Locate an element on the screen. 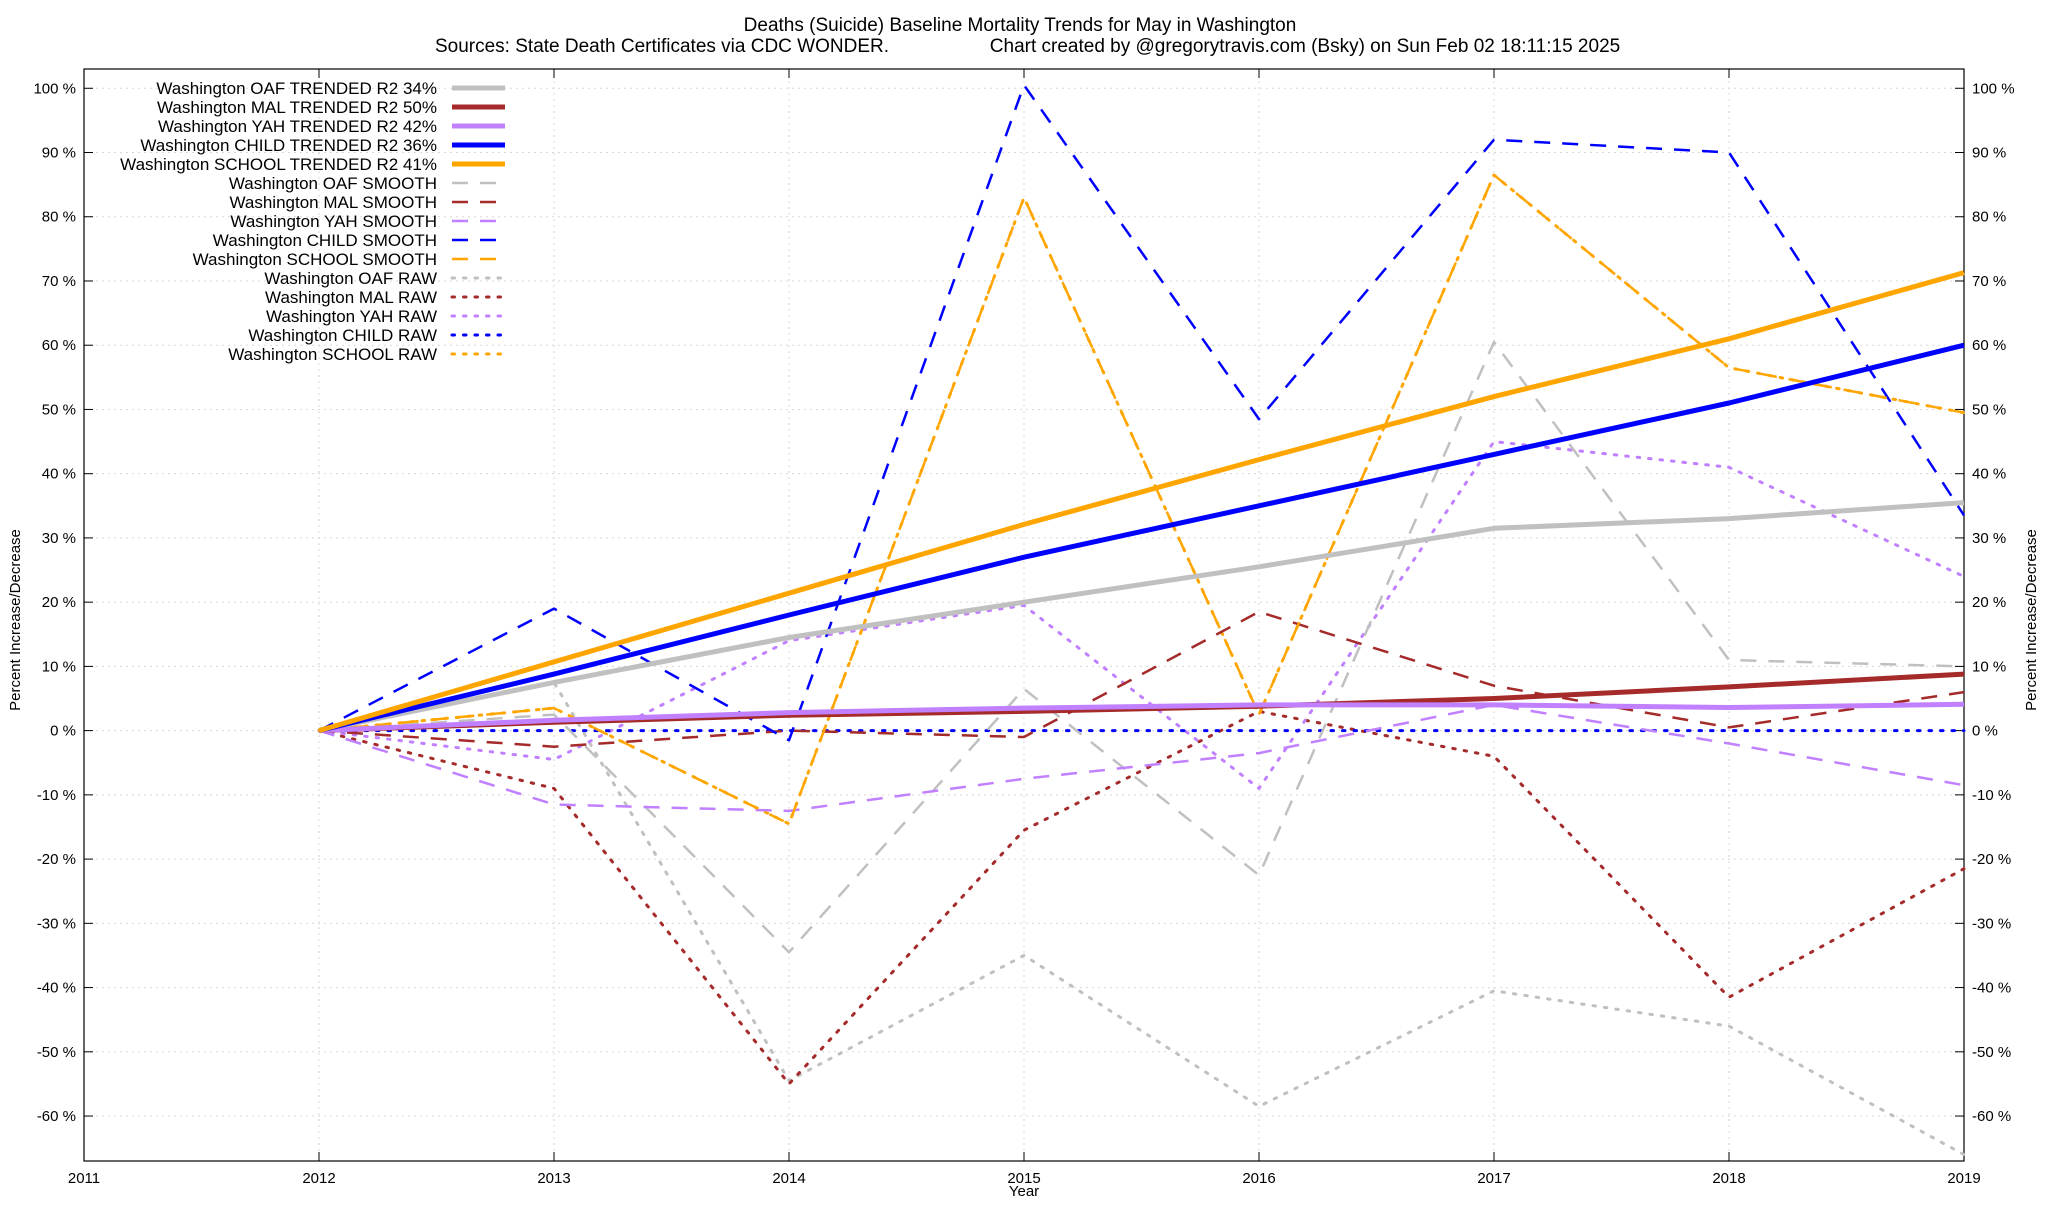 Image resolution: width=2048 pixels, height=1205 pixels. x-axis-label: Year is located at coordinates (1024, 1191).